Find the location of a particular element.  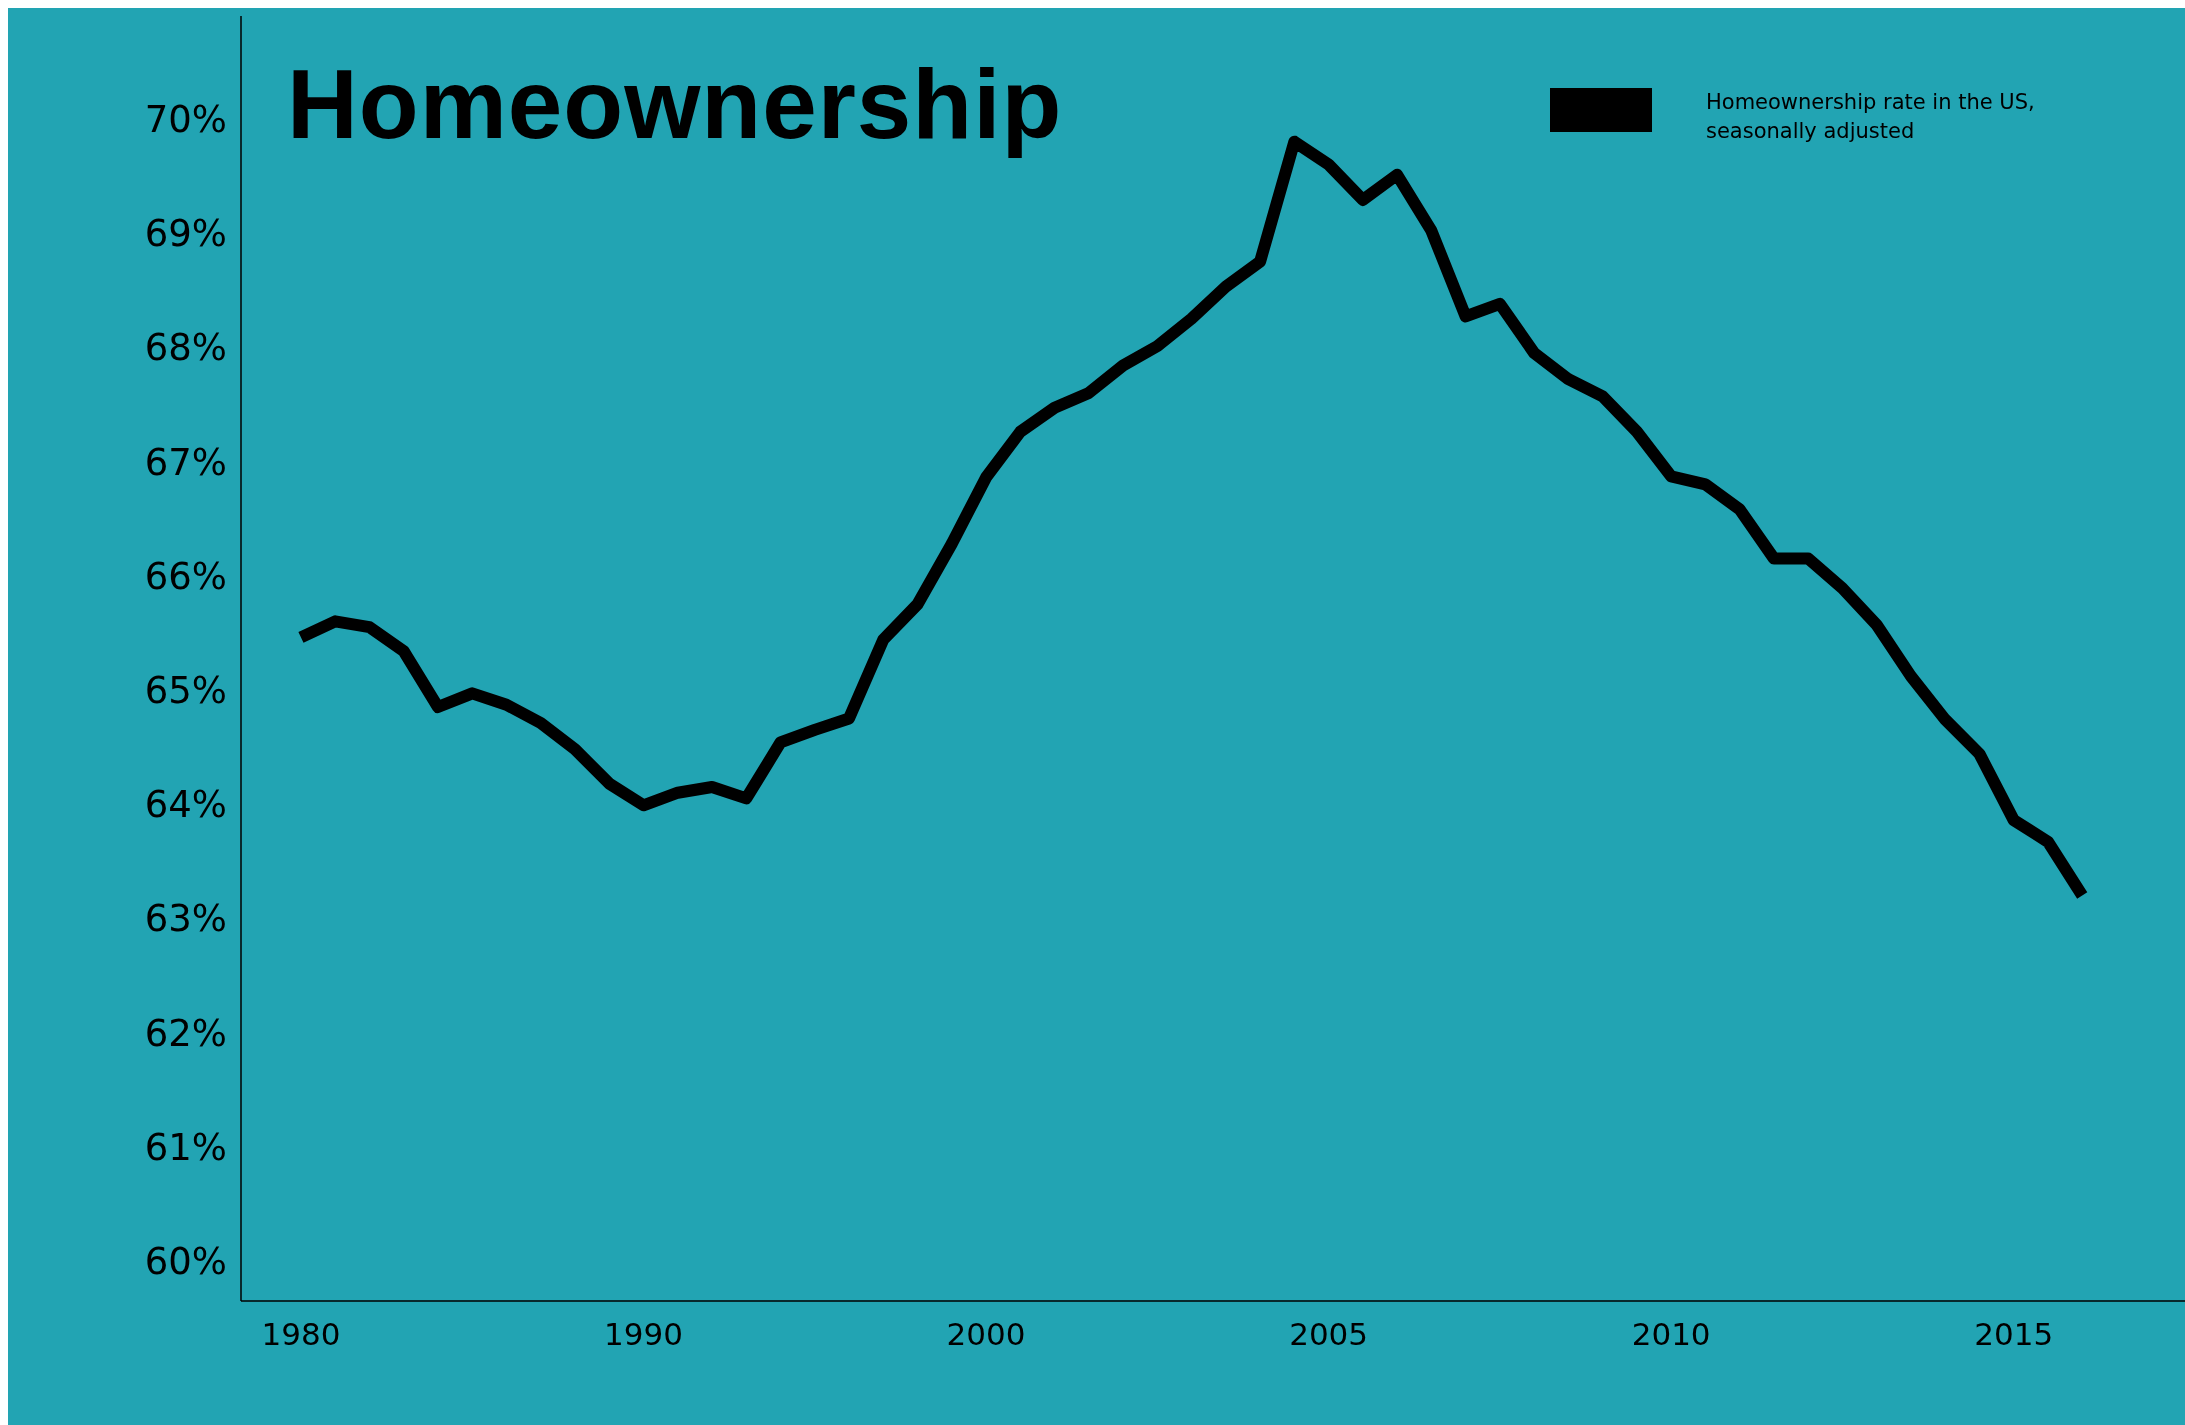

x-tick-label: 1980 is located at coordinates (301, 1334).